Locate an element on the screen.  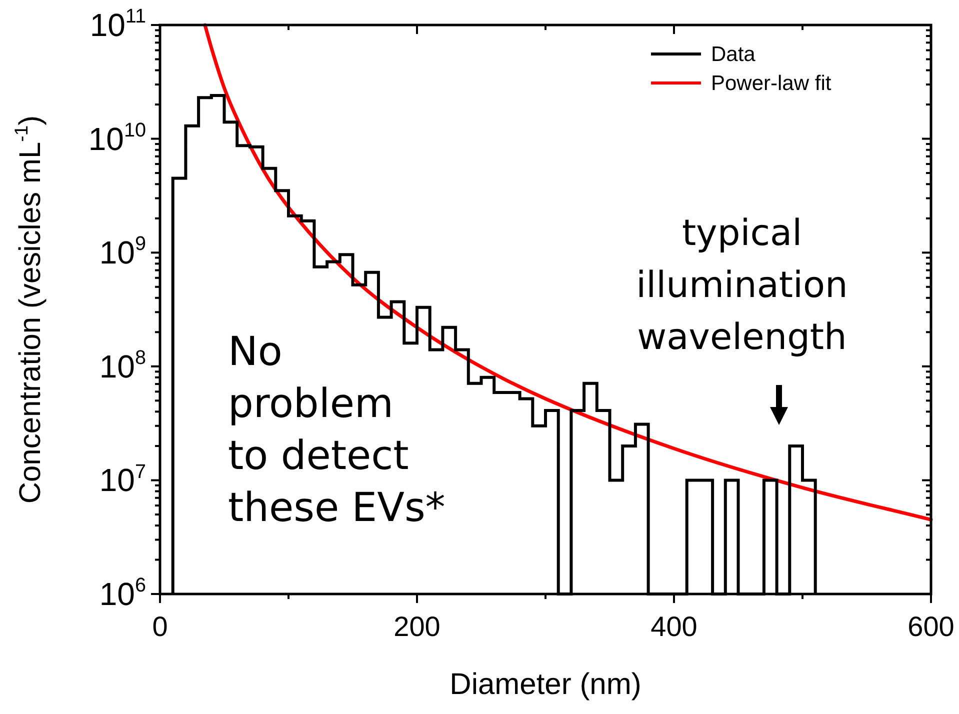
annotation: typical illumination wavelength is located at coordinates (742, 285).